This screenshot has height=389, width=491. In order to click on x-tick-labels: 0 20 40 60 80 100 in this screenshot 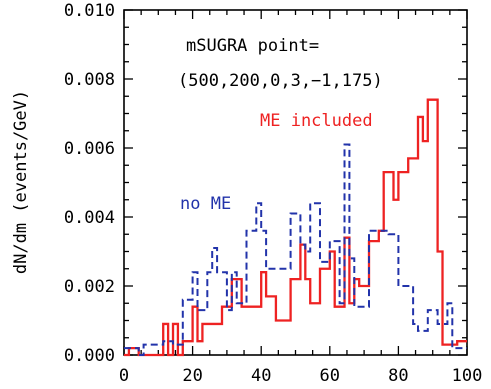, I will do `click(300, 376)`.